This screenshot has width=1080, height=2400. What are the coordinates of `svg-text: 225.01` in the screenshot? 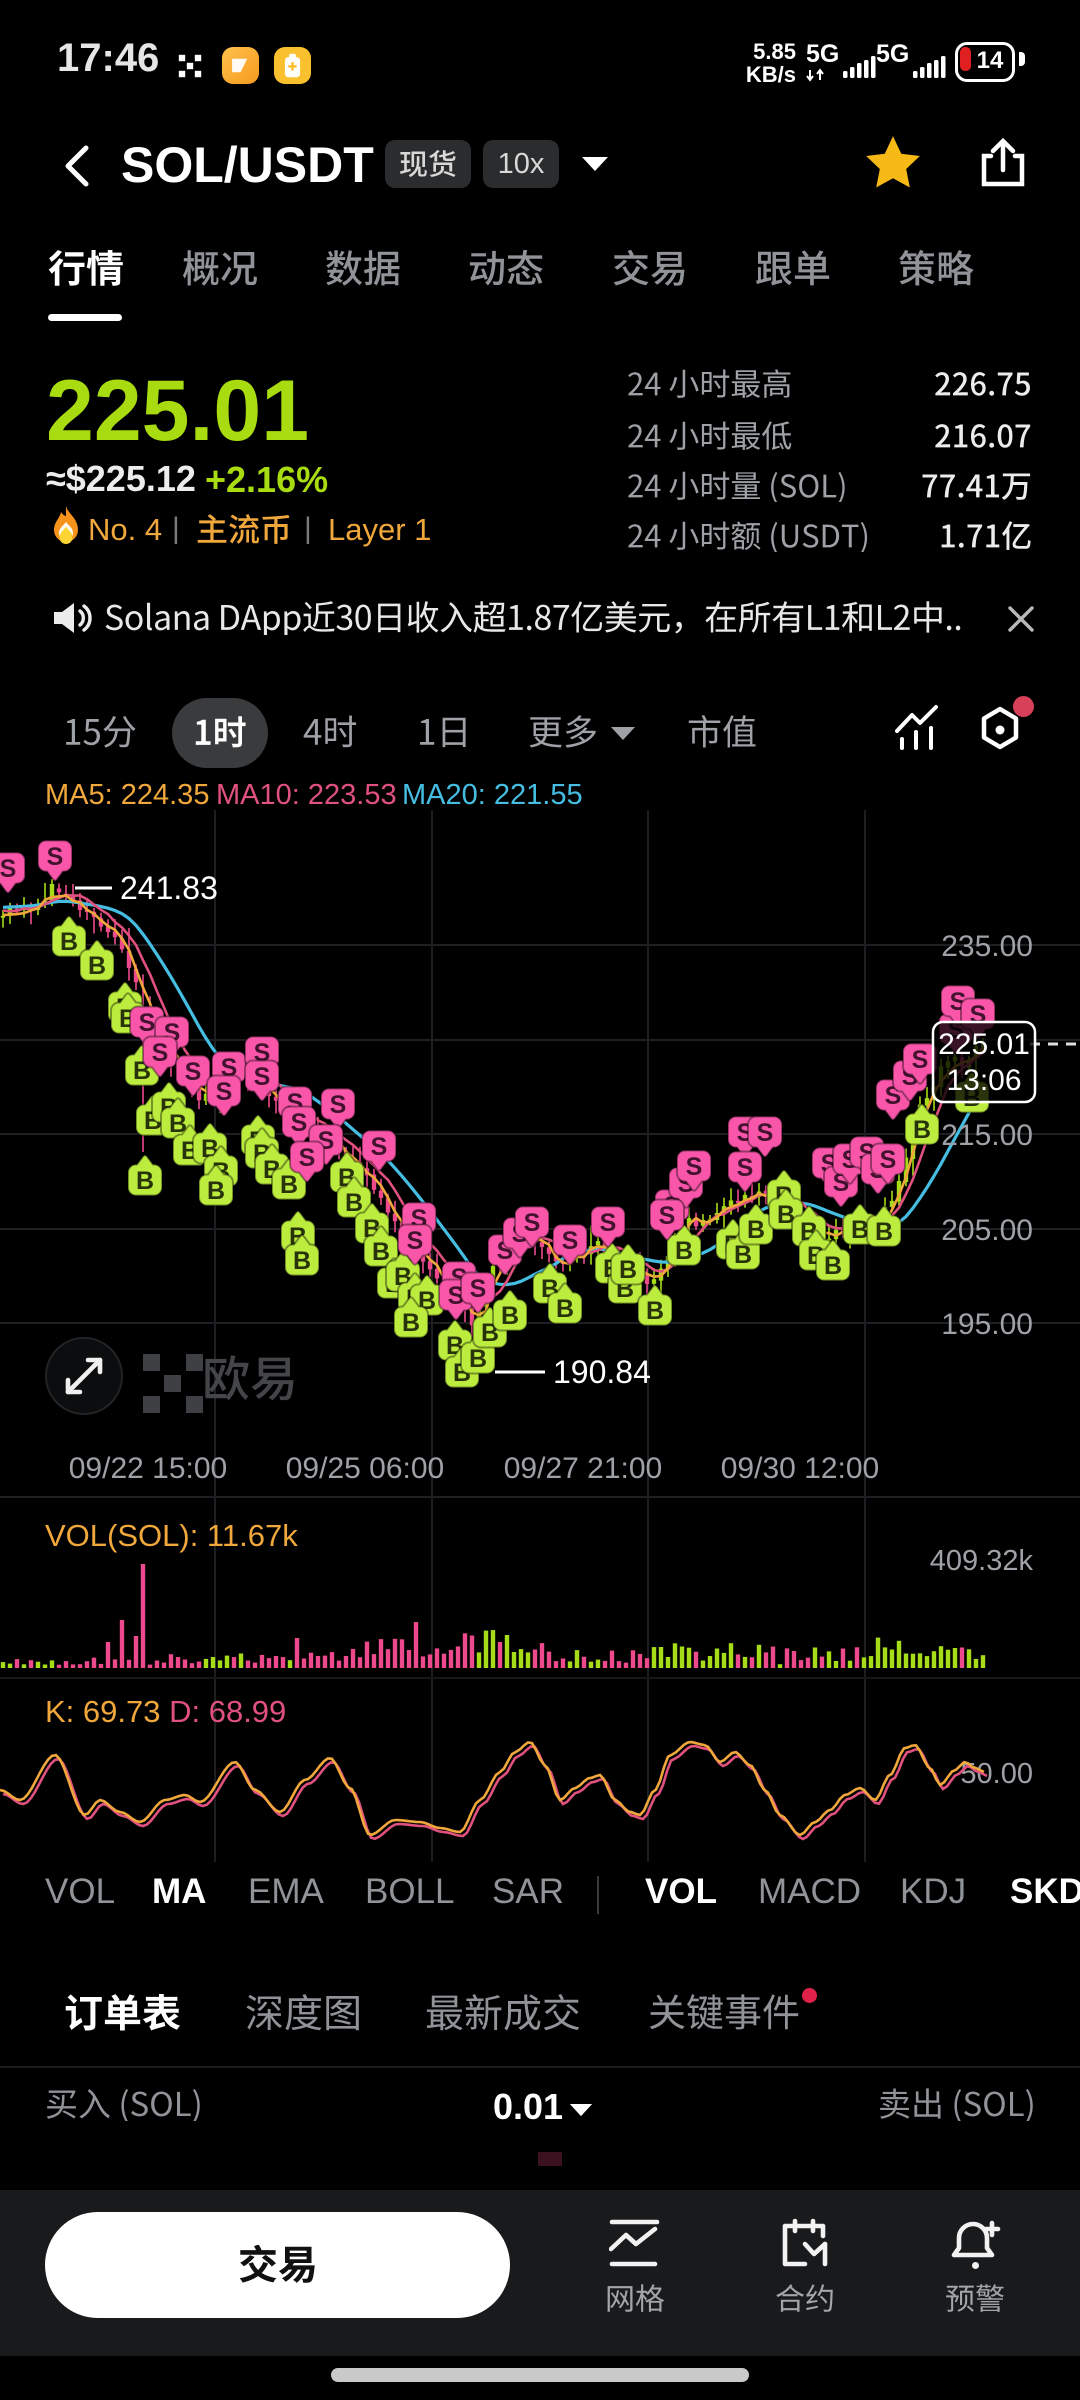 It's located at (984, 1044).